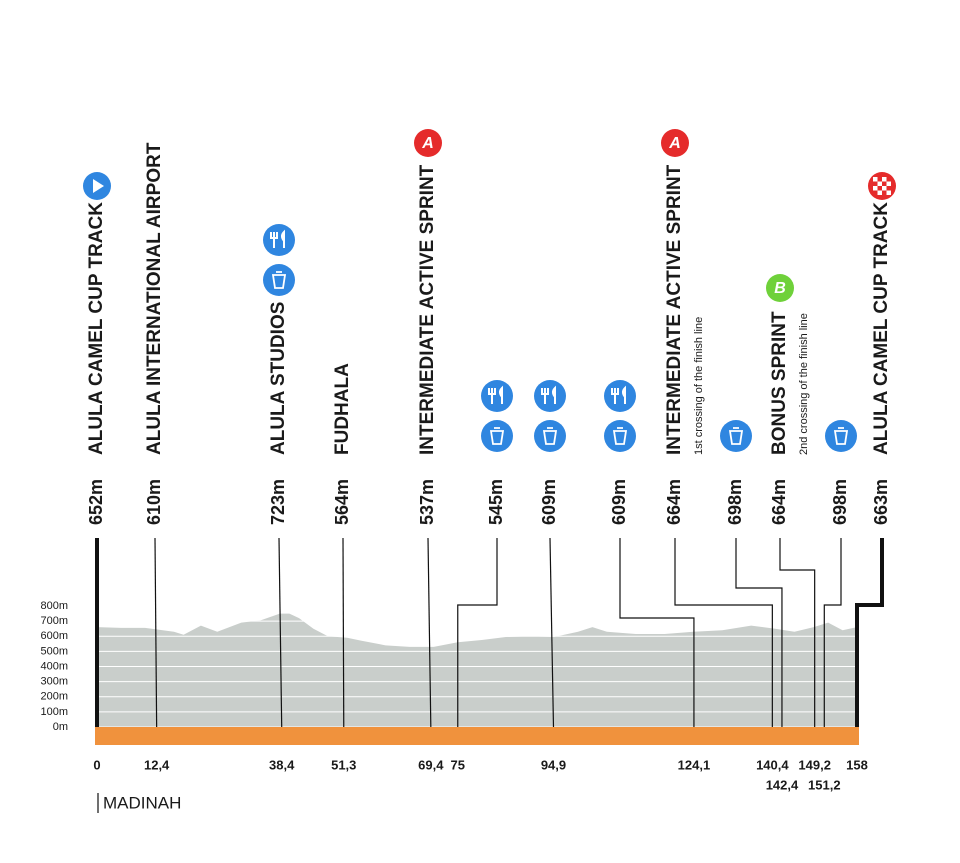  Describe the element at coordinates (343, 764) in the screenshot. I see `x-tick-label: 51,3` at that location.